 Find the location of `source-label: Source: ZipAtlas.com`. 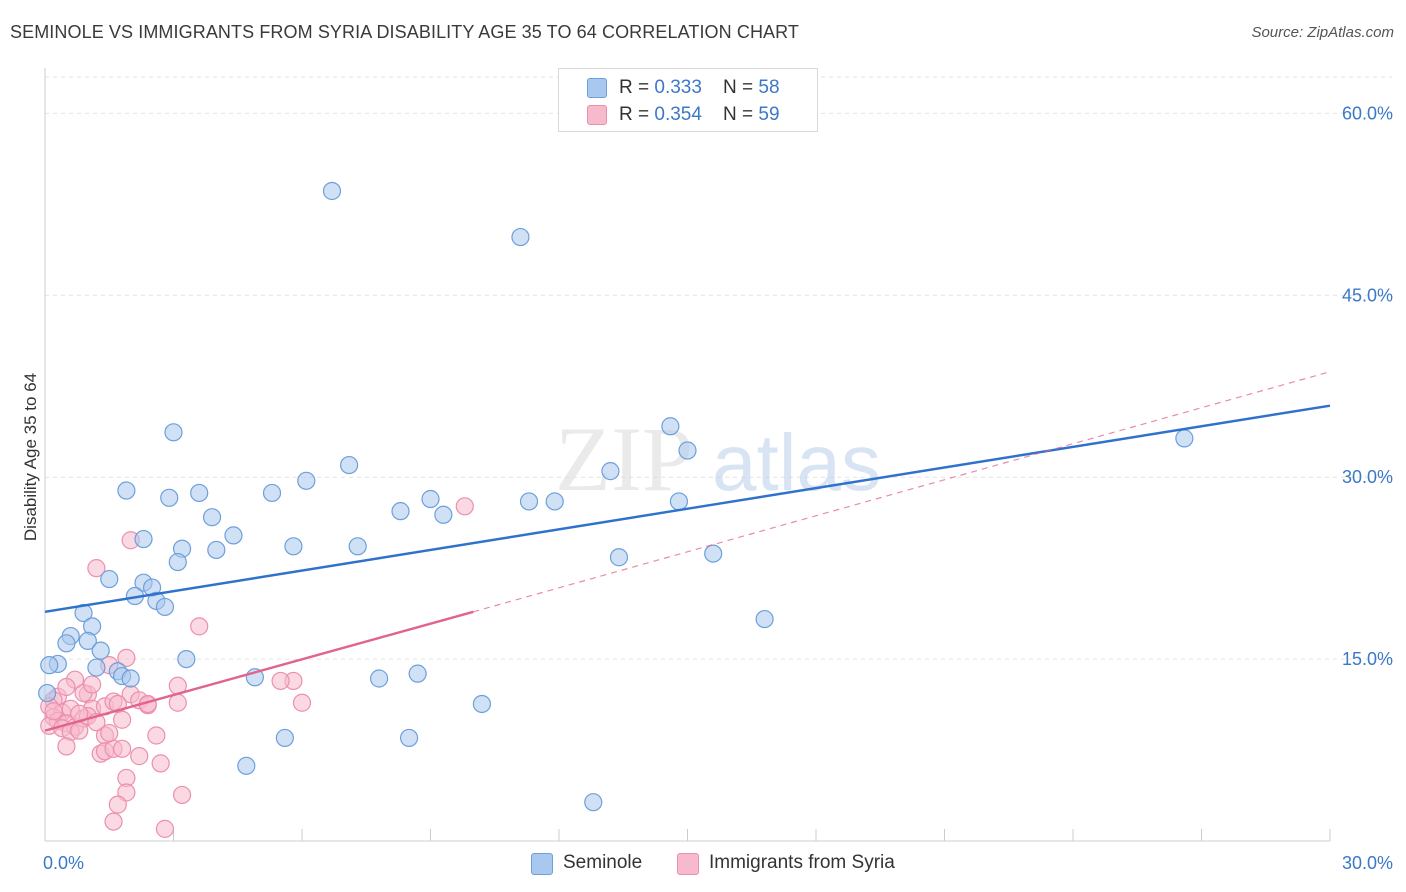

source-label: Source: ZipAtlas.com is located at coordinates (1322, 32).